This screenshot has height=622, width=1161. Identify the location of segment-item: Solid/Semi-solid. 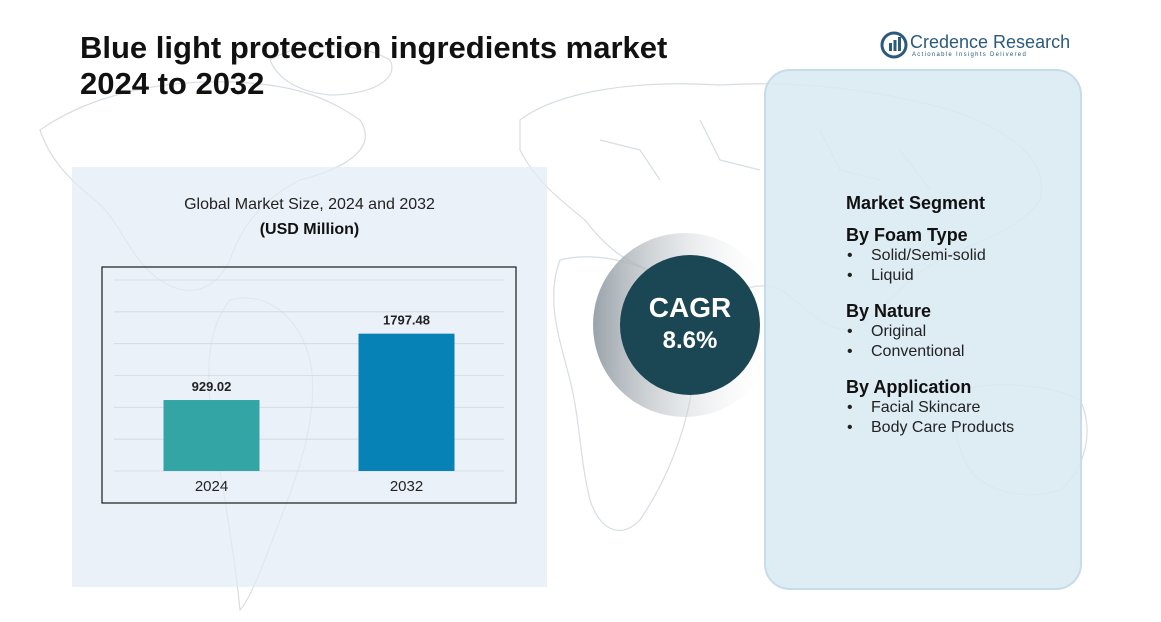
(961, 256).